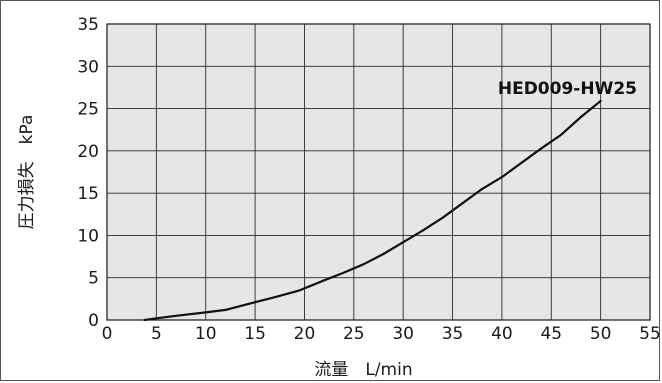  Describe the element at coordinates (88, 110) in the screenshot. I see `y-tick-label: 25` at that location.